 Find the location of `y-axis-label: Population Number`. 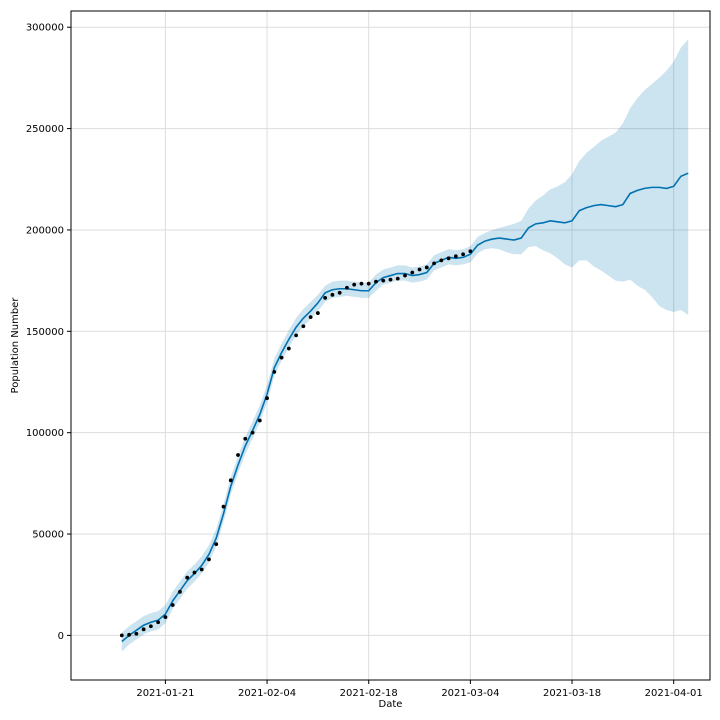

y-axis-label: Population Number is located at coordinates (15, 345).